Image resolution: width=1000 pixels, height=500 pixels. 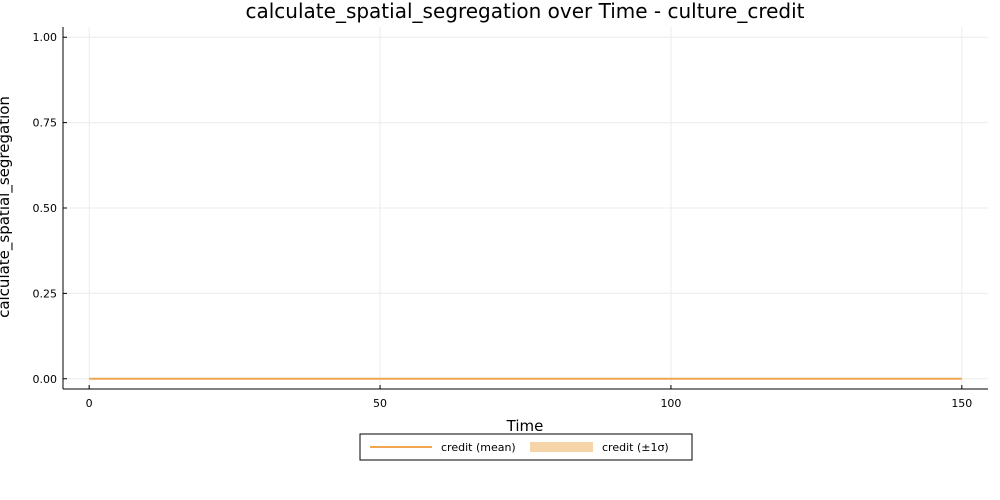 I want to click on legend: credit (mean) credit (±1σ), so click(x=526, y=447).